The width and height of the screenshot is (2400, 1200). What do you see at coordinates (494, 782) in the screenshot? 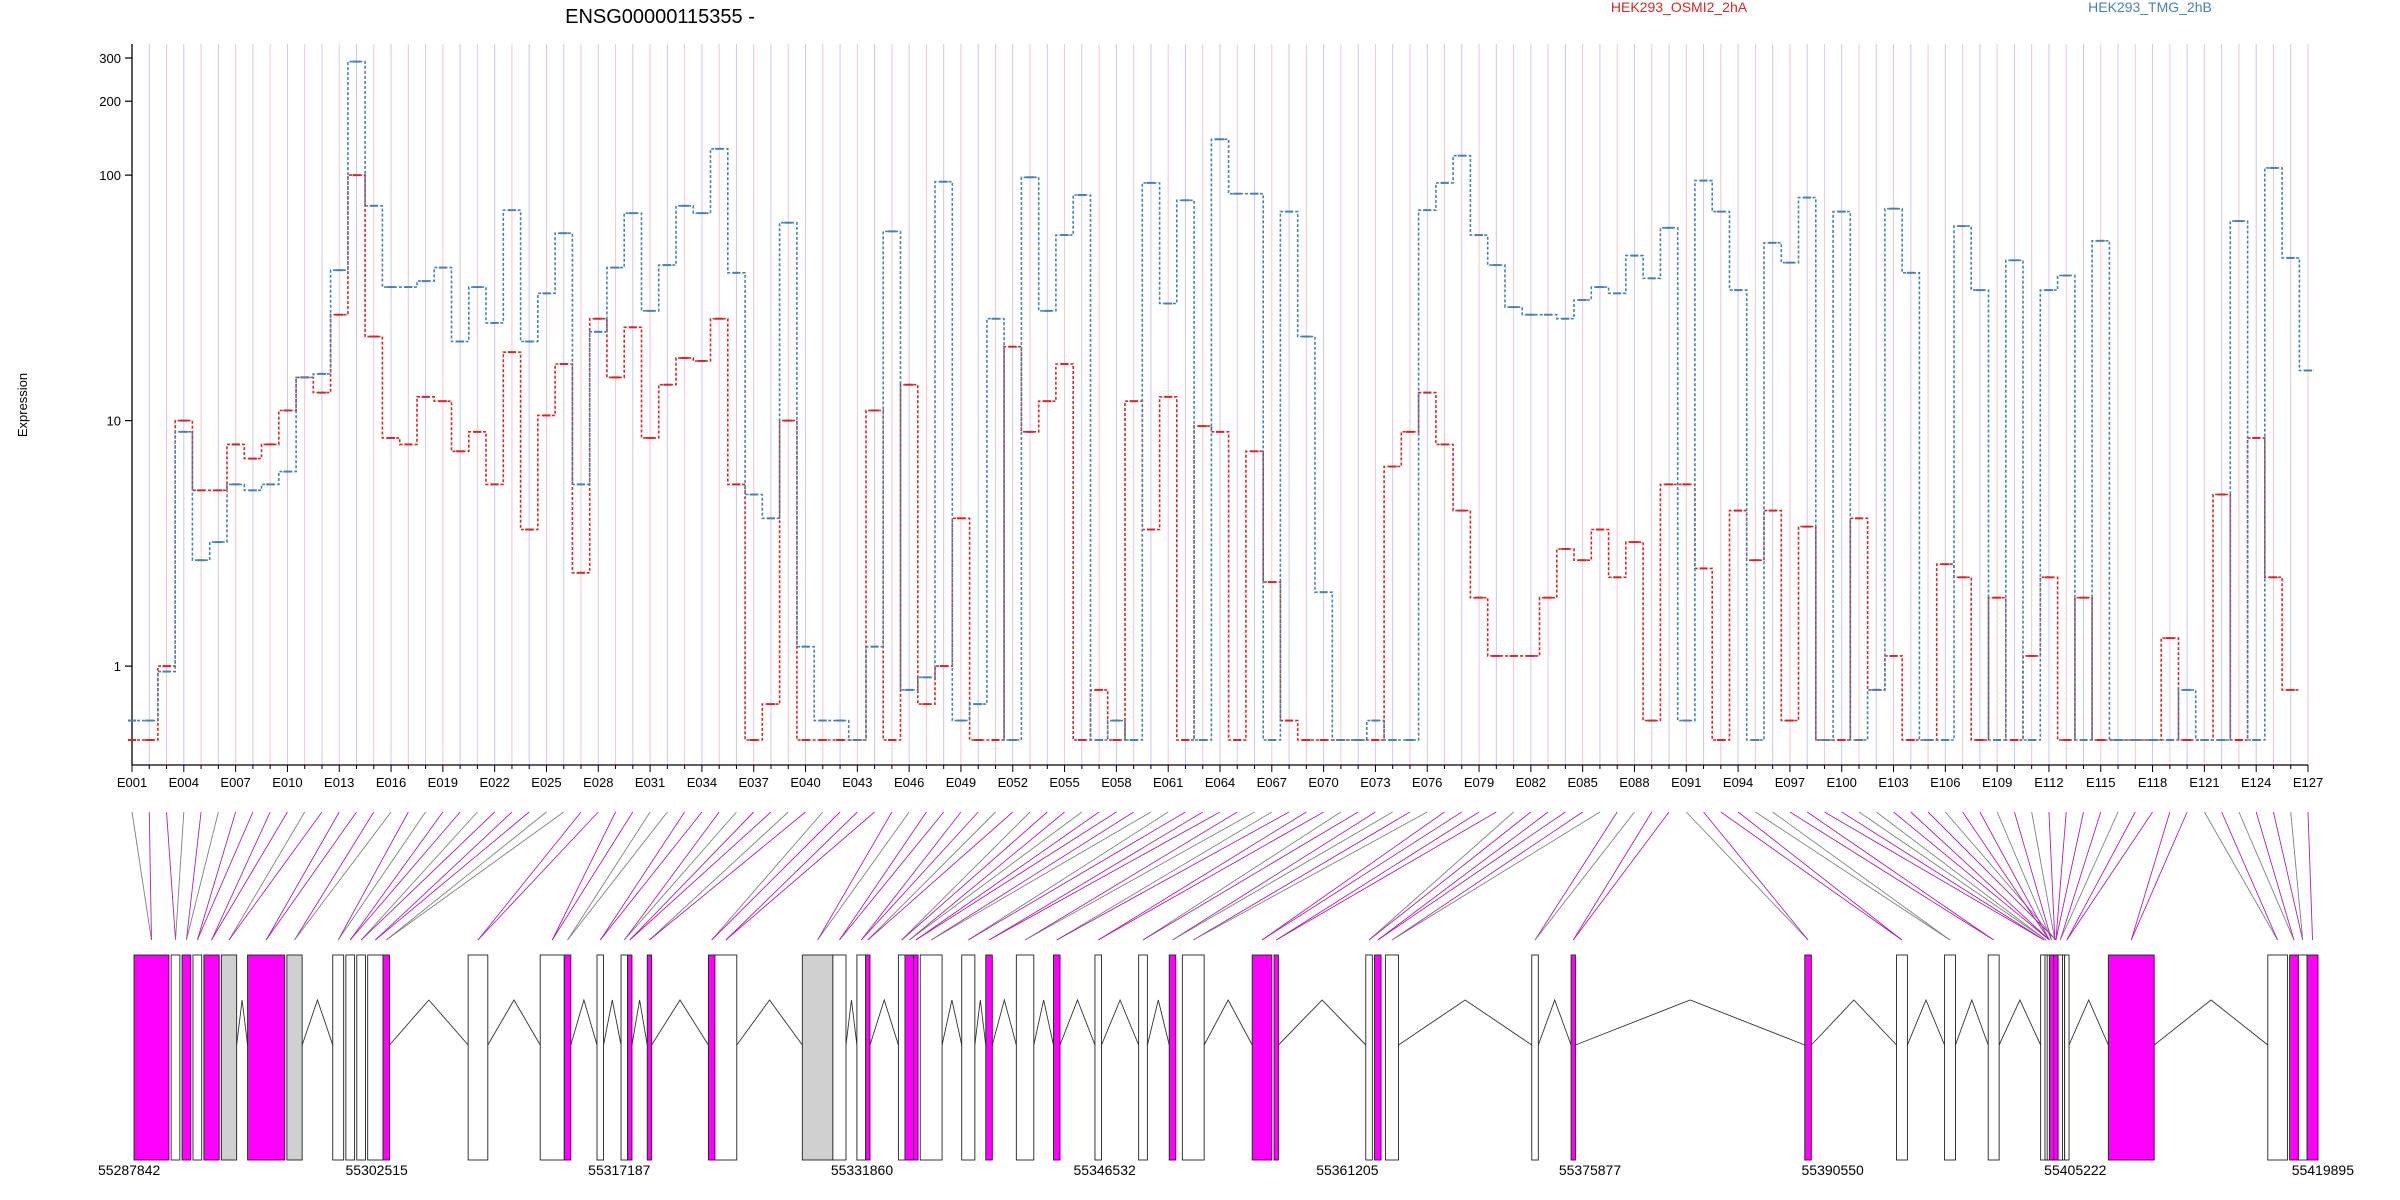
I see `x-tick-label: E022` at bounding box center [494, 782].